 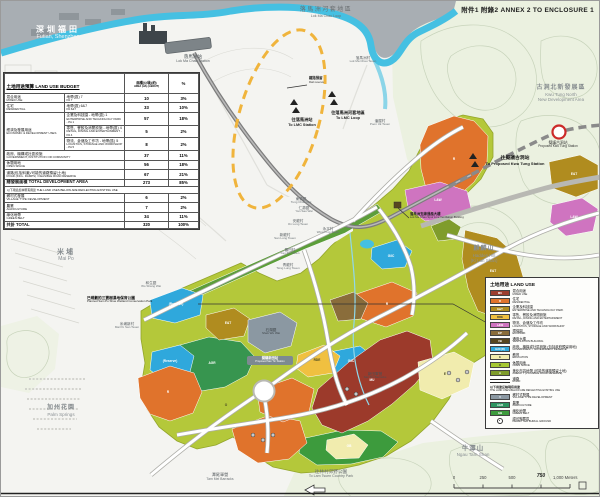 I want to click on row-area: 33, so click(x=146, y=107).